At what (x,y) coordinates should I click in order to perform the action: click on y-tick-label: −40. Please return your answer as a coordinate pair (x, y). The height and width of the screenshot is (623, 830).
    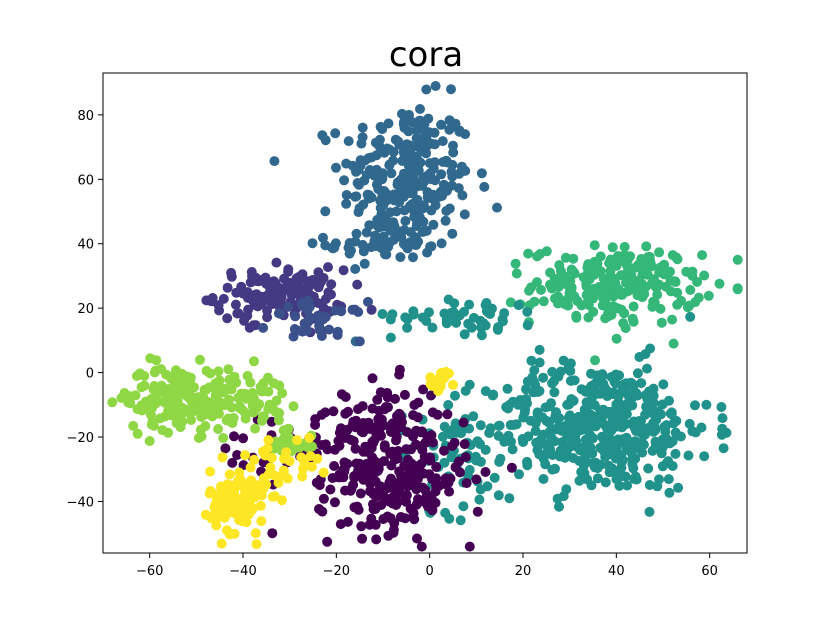
    Looking at the image, I should click on (80, 502).